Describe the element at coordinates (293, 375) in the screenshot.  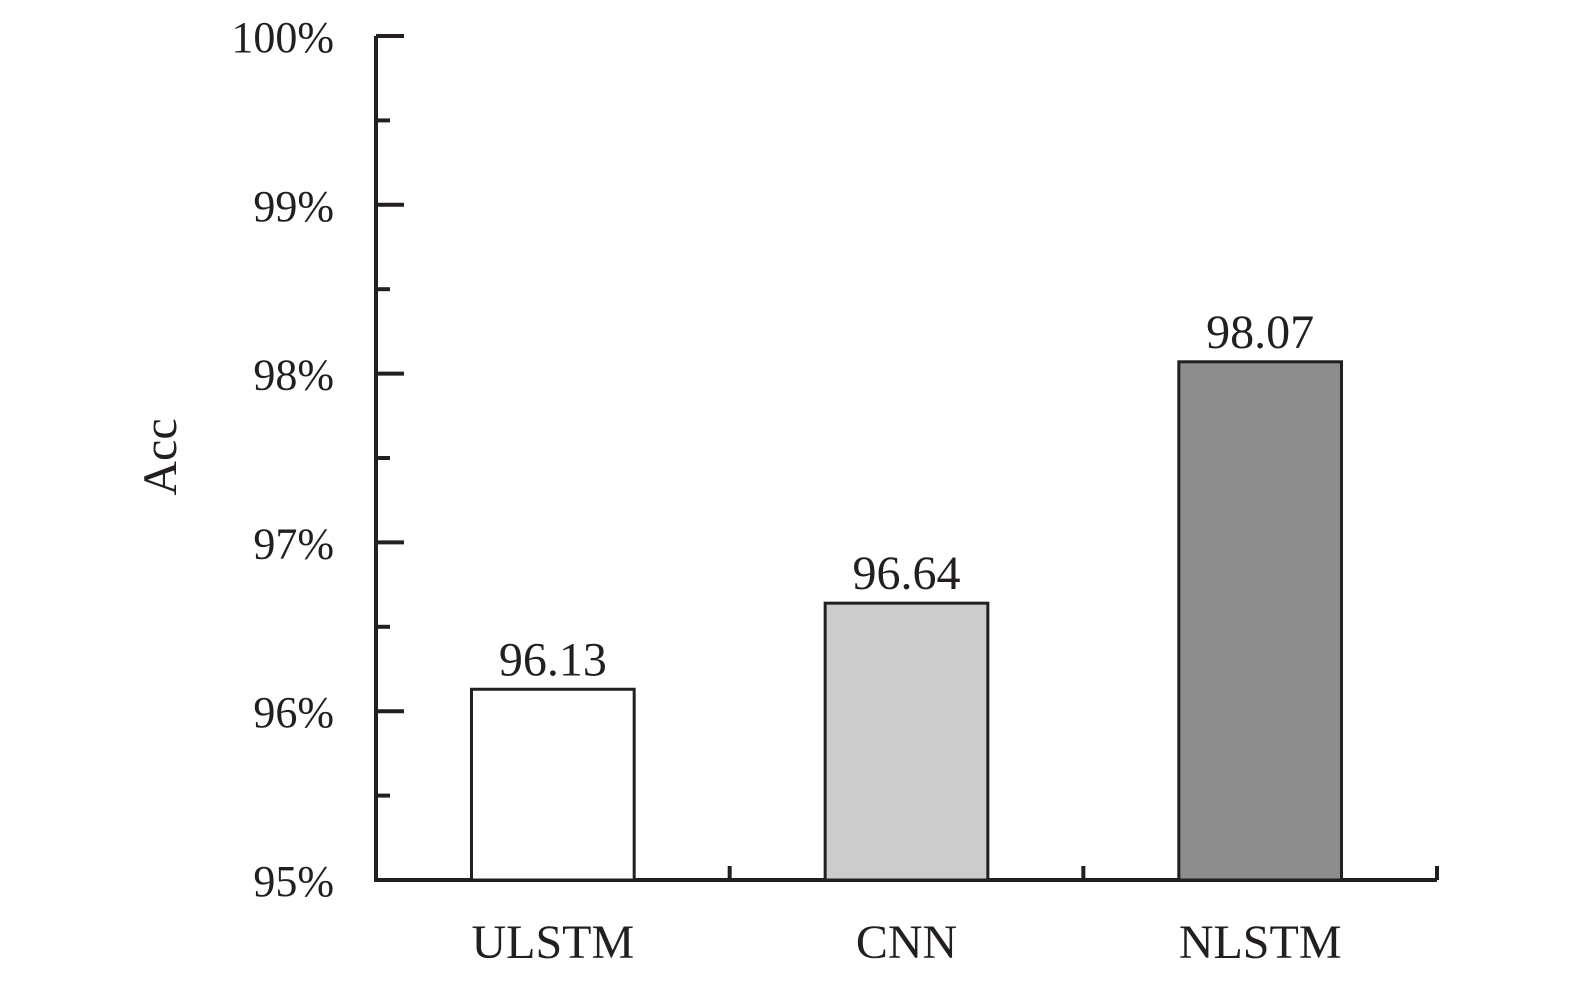
I see `y-tick-label: 98%` at that location.